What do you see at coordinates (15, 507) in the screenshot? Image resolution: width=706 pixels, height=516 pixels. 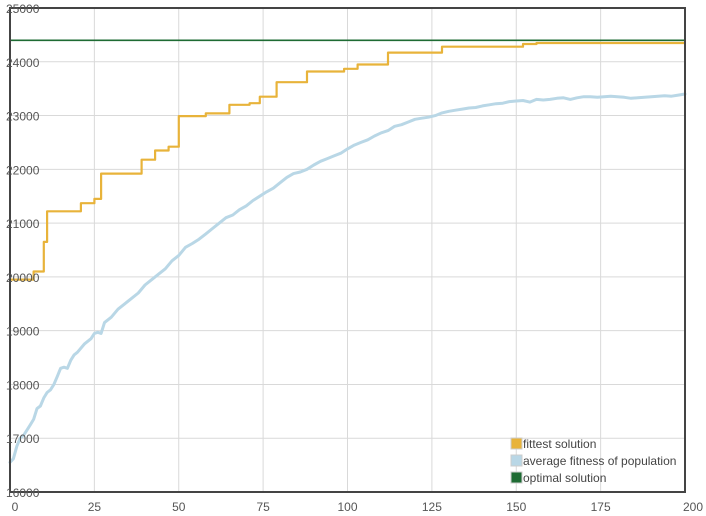 I see `x-tick-label: 0` at bounding box center [15, 507].